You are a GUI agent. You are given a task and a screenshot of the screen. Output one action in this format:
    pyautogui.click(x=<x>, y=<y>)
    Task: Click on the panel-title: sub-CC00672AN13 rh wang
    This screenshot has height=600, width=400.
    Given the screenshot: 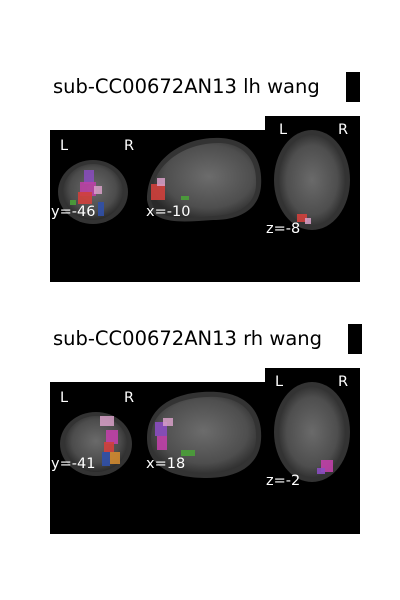 What is the action you would take?
    pyautogui.click(x=189, y=339)
    